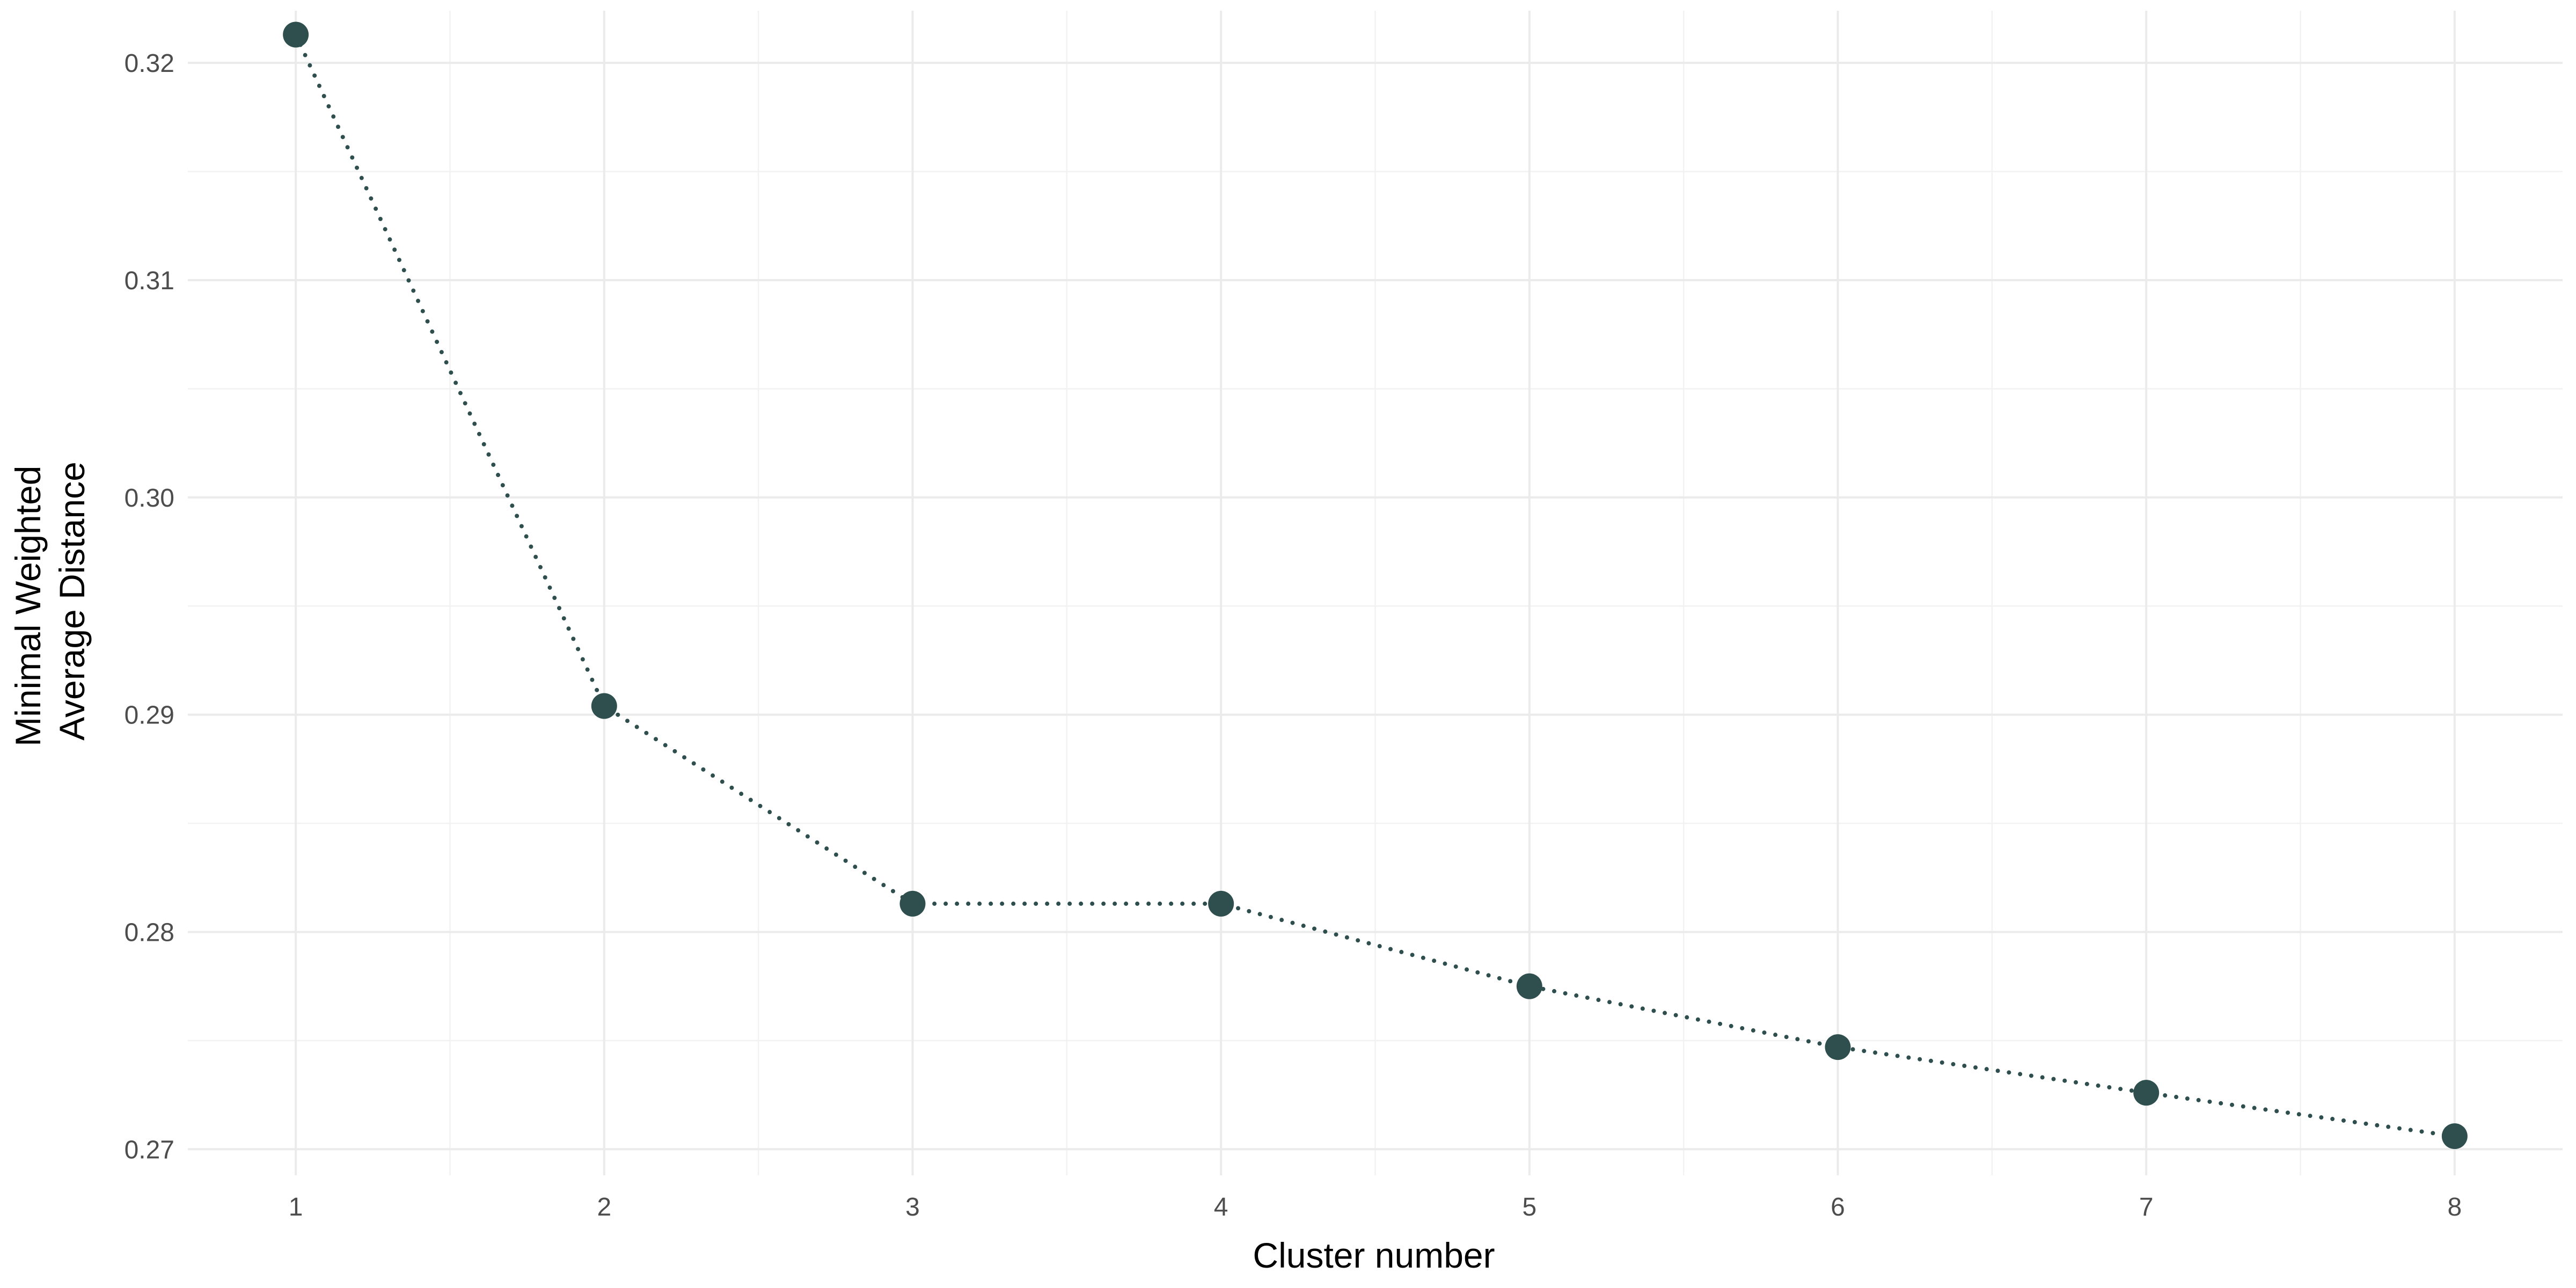  I want to click on x-tick-label: 7, so click(2146, 1207).